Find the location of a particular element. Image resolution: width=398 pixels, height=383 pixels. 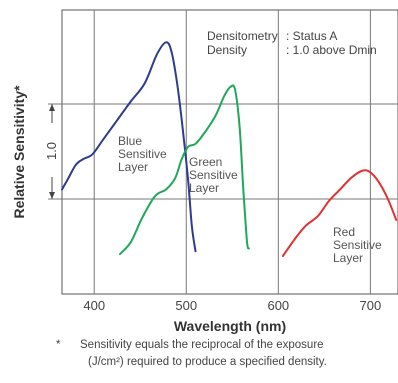

scale-bracket: 1.0 is located at coordinates (51, 151).